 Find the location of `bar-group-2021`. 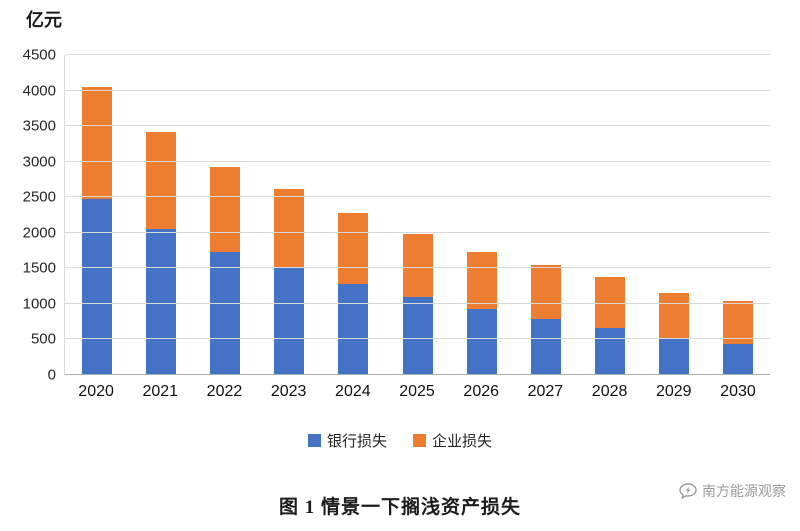

bar-group-2021 is located at coordinates (161, 215).